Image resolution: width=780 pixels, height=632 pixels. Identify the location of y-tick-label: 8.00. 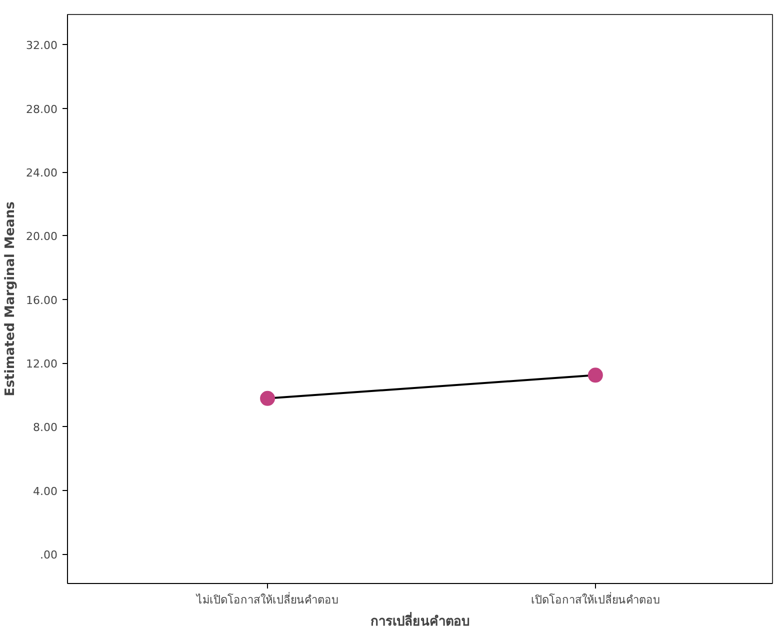
(45, 427).